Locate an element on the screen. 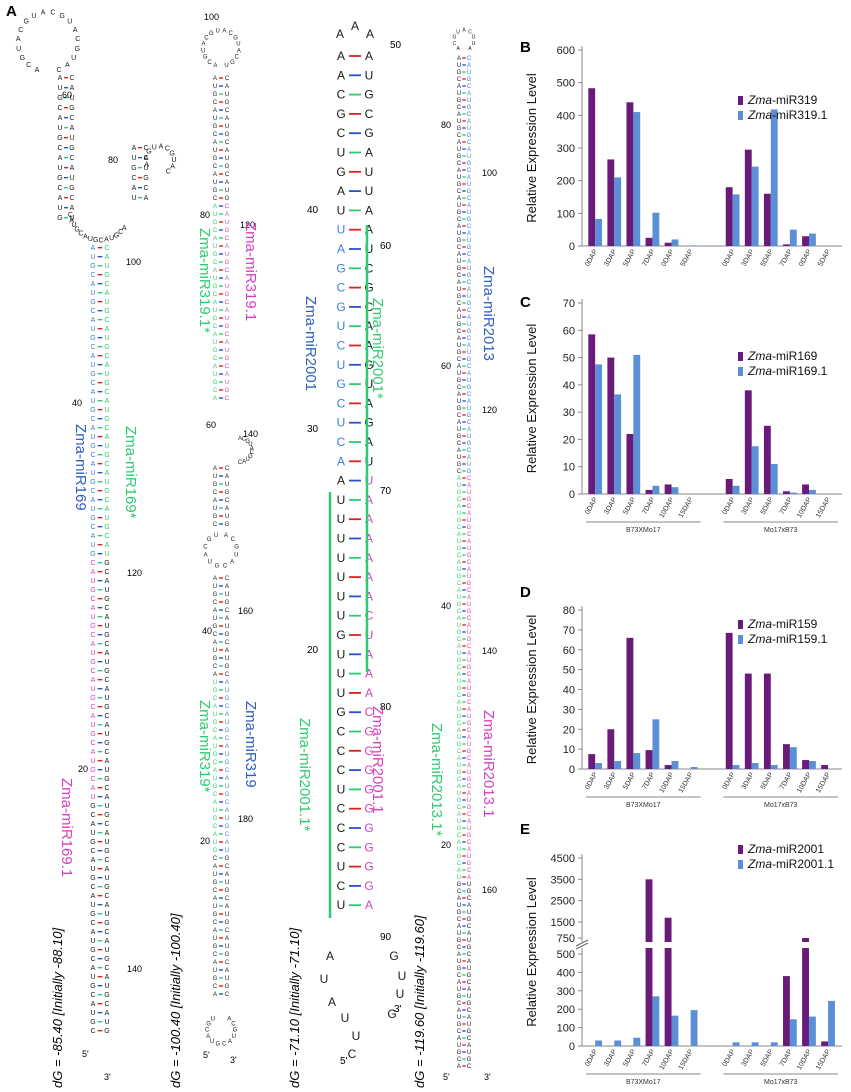 Image resolution: width=851 pixels, height=1092 pixels. legend-label: Zma-miR169 is located at coordinates (782, 356).